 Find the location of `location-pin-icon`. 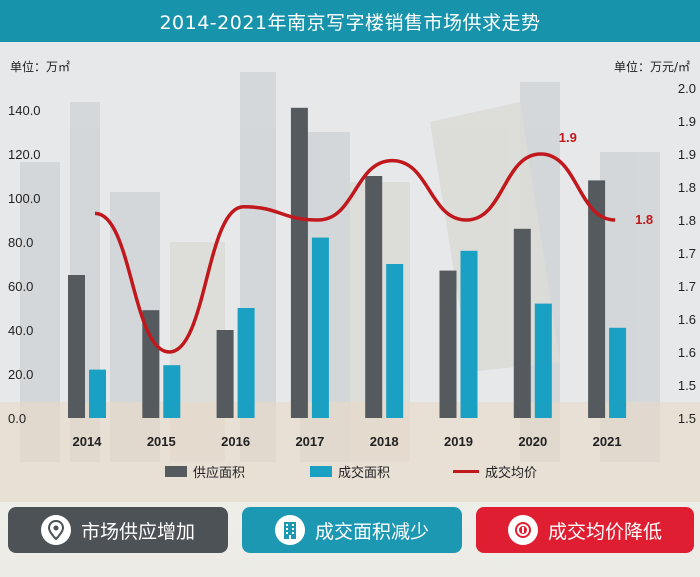

location-pin-icon is located at coordinates (55, 530).